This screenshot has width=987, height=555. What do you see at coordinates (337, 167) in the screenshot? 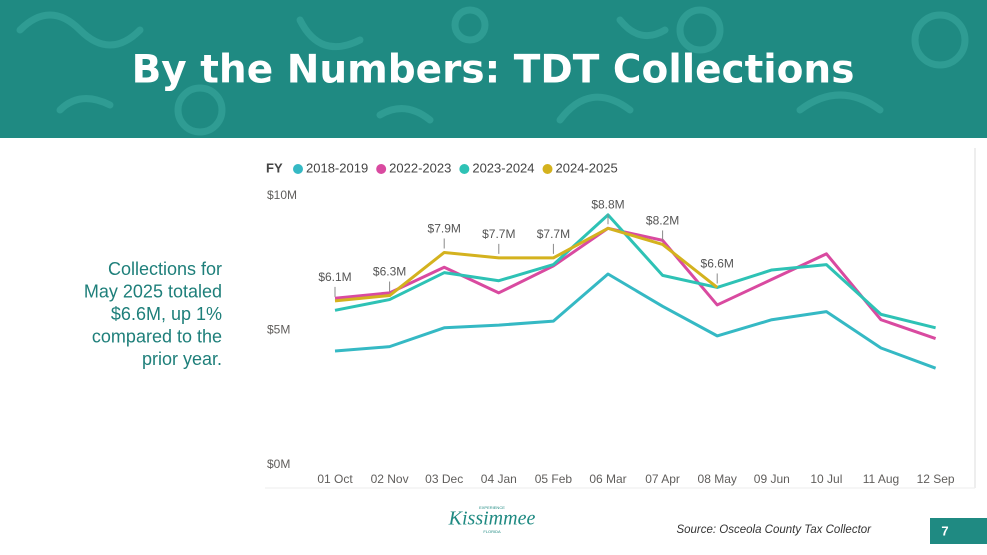
I see `legend-label: 2018-2019` at bounding box center [337, 167].